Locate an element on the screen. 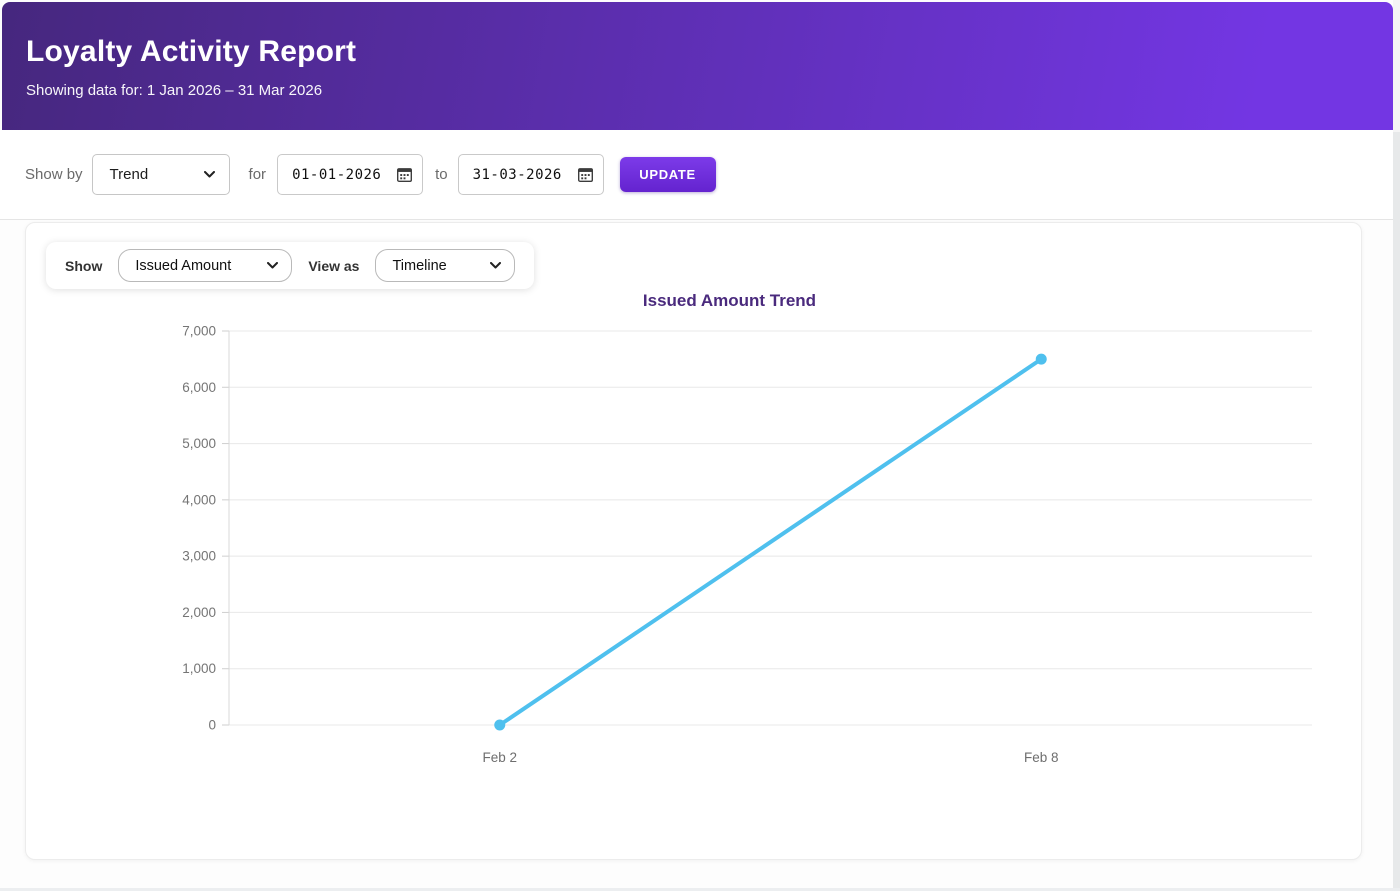  svg-text: 7,000 is located at coordinates (199, 331).